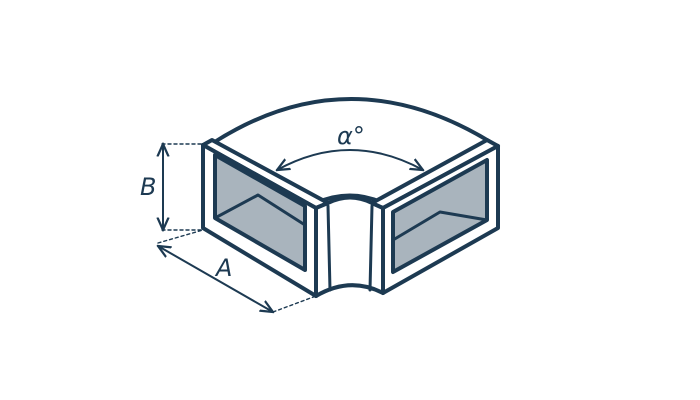 This screenshot has width=700, height=400. What do you see at coordinates (223, 268) in the screenshot?
I see `width-label-a: A` at bounding box center [223, 268].